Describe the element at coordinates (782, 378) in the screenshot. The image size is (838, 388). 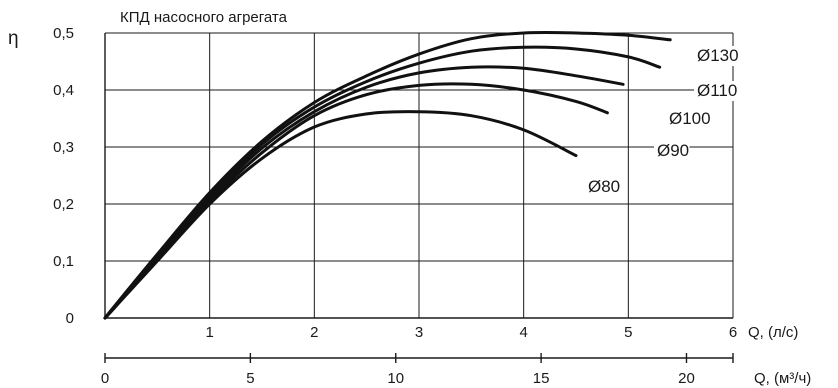
I see `x2-axis-label: Q, (м³/ч)` at that location.